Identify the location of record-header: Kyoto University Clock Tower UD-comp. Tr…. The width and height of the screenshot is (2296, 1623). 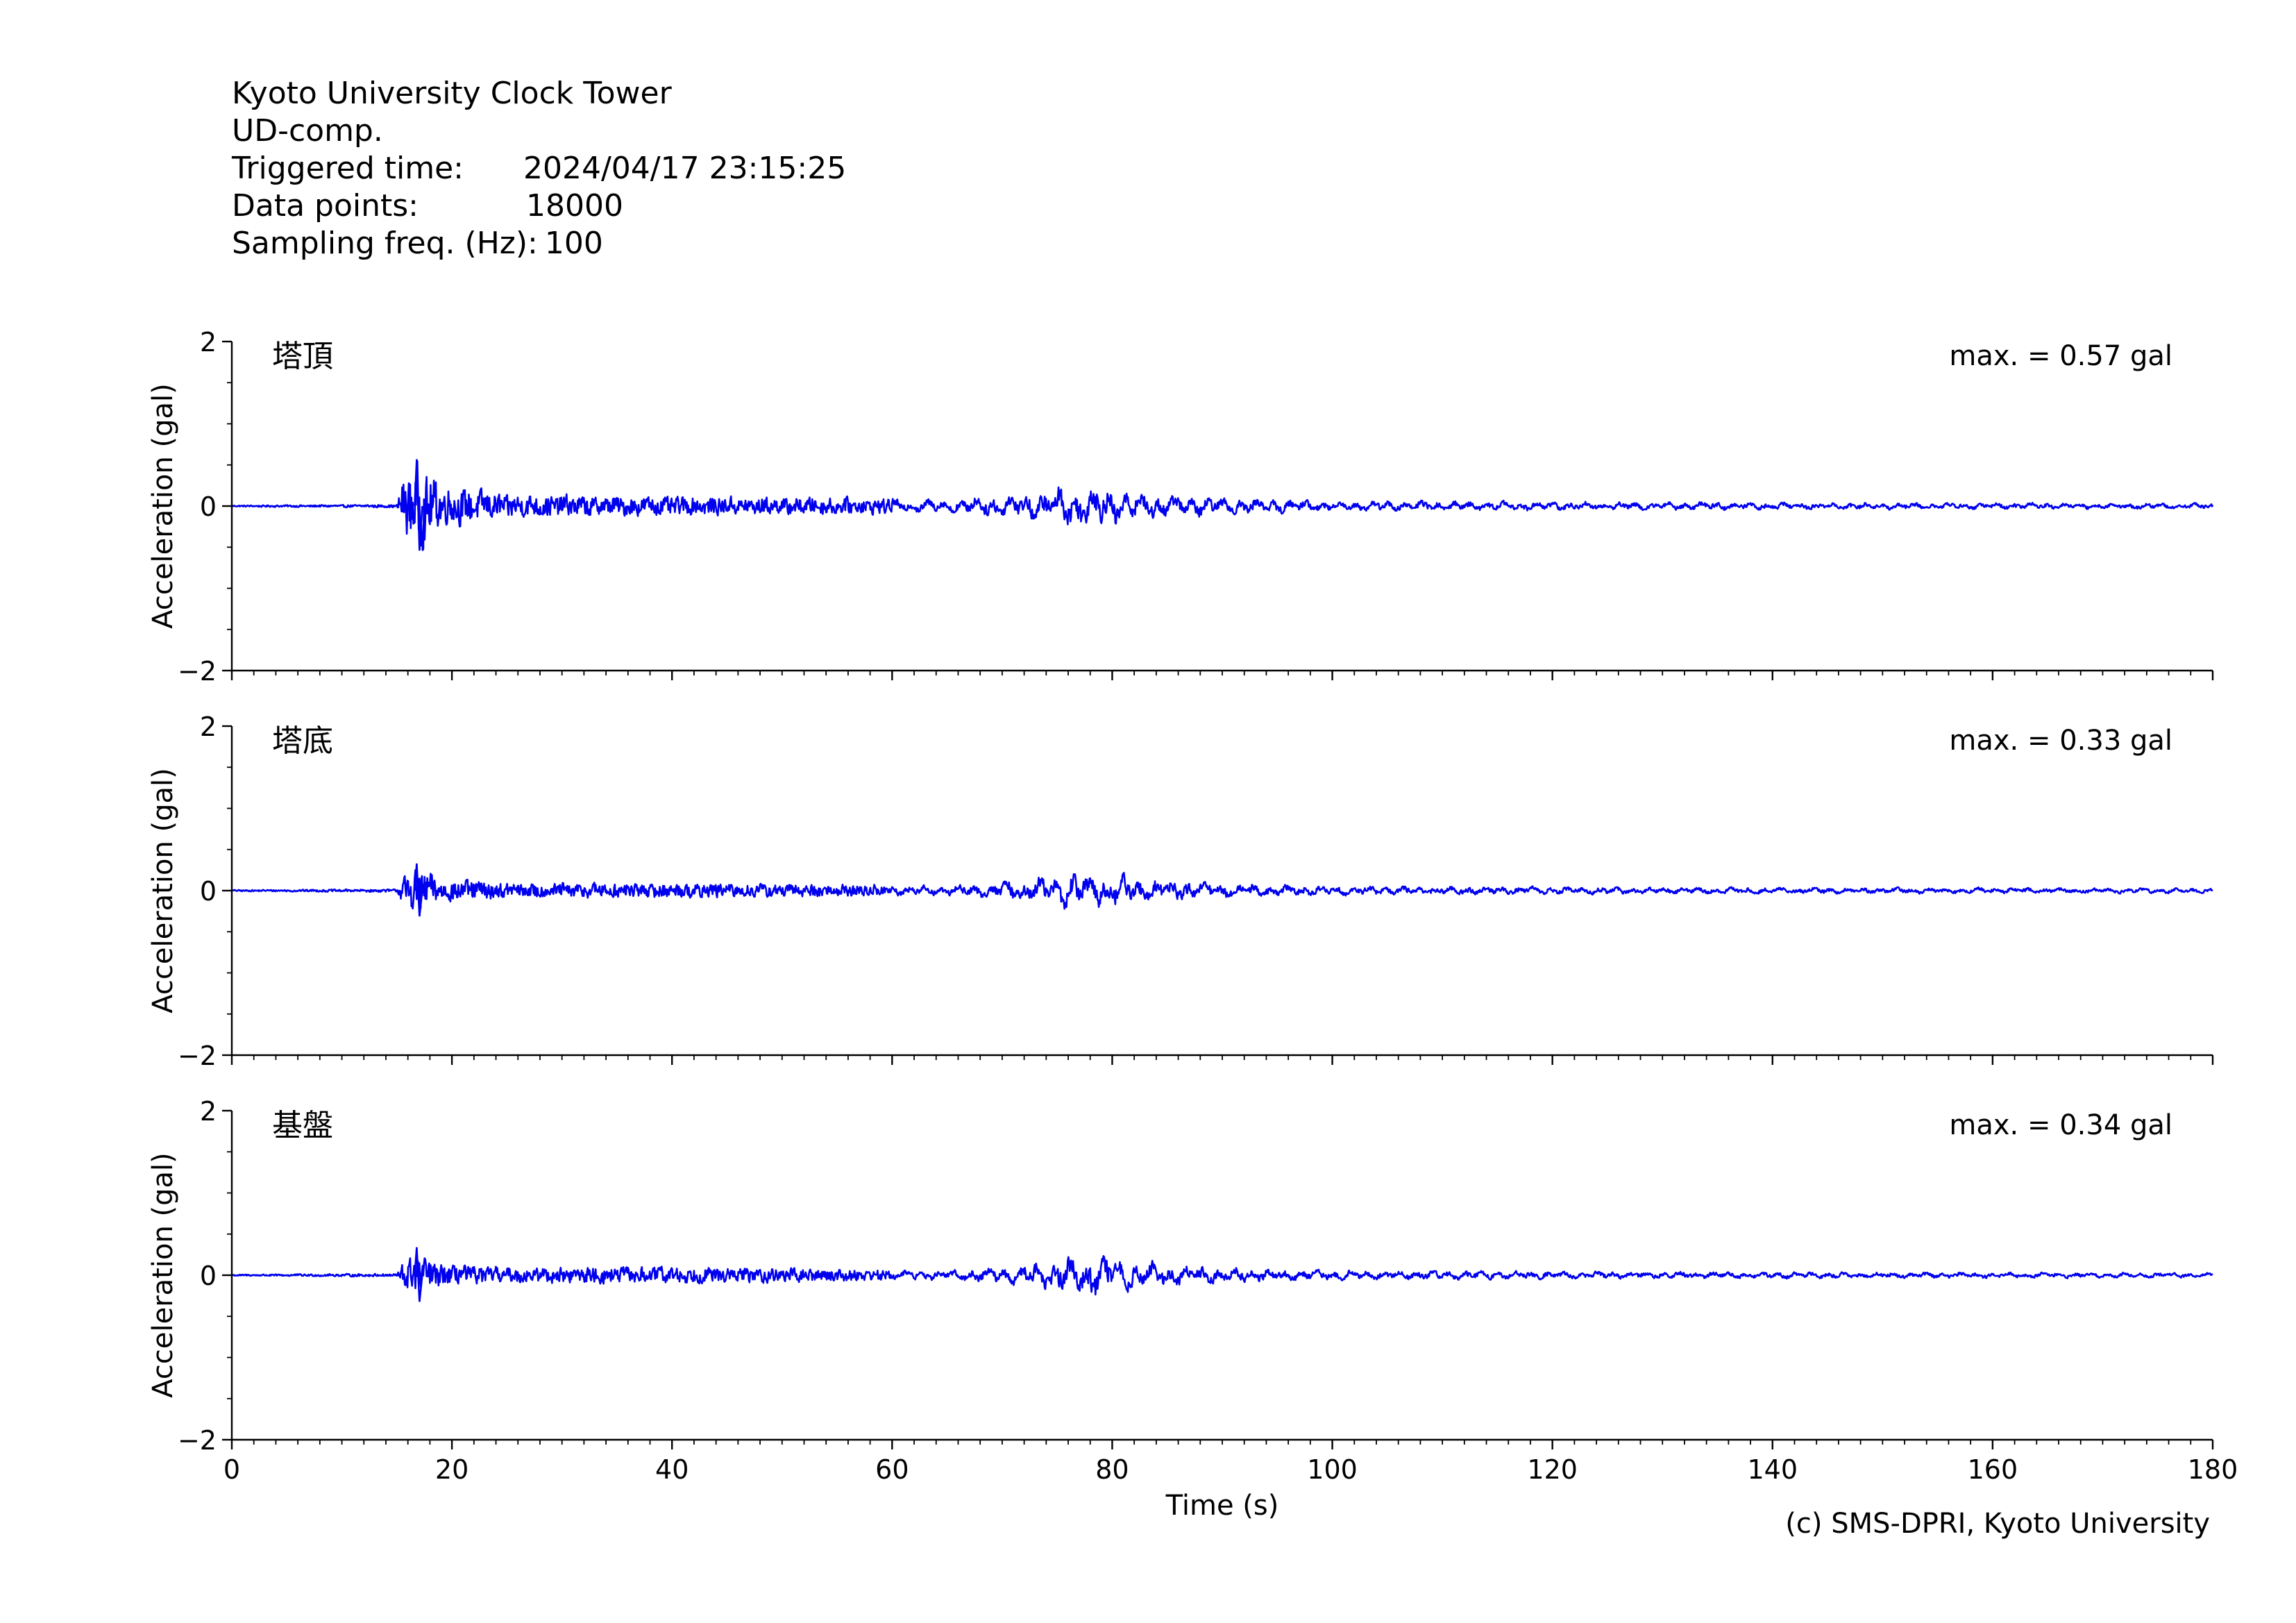
(539, 168).